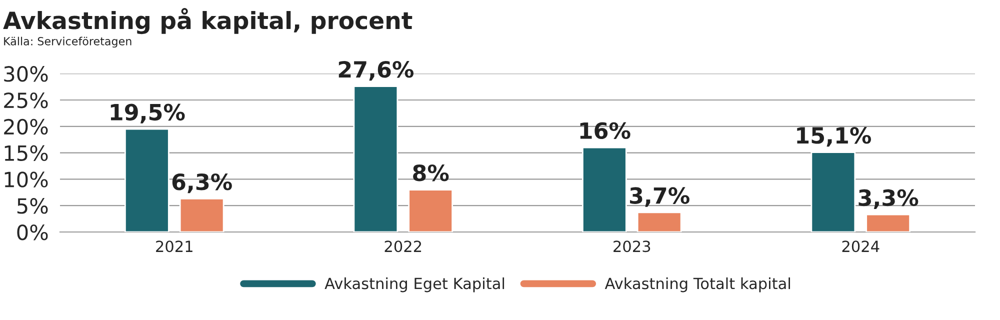  What do you see at coordinates (414, 284) in the screenshot?
I see `legend-label: Avkastning Eget Kapital` at bounding box center [414, 284].